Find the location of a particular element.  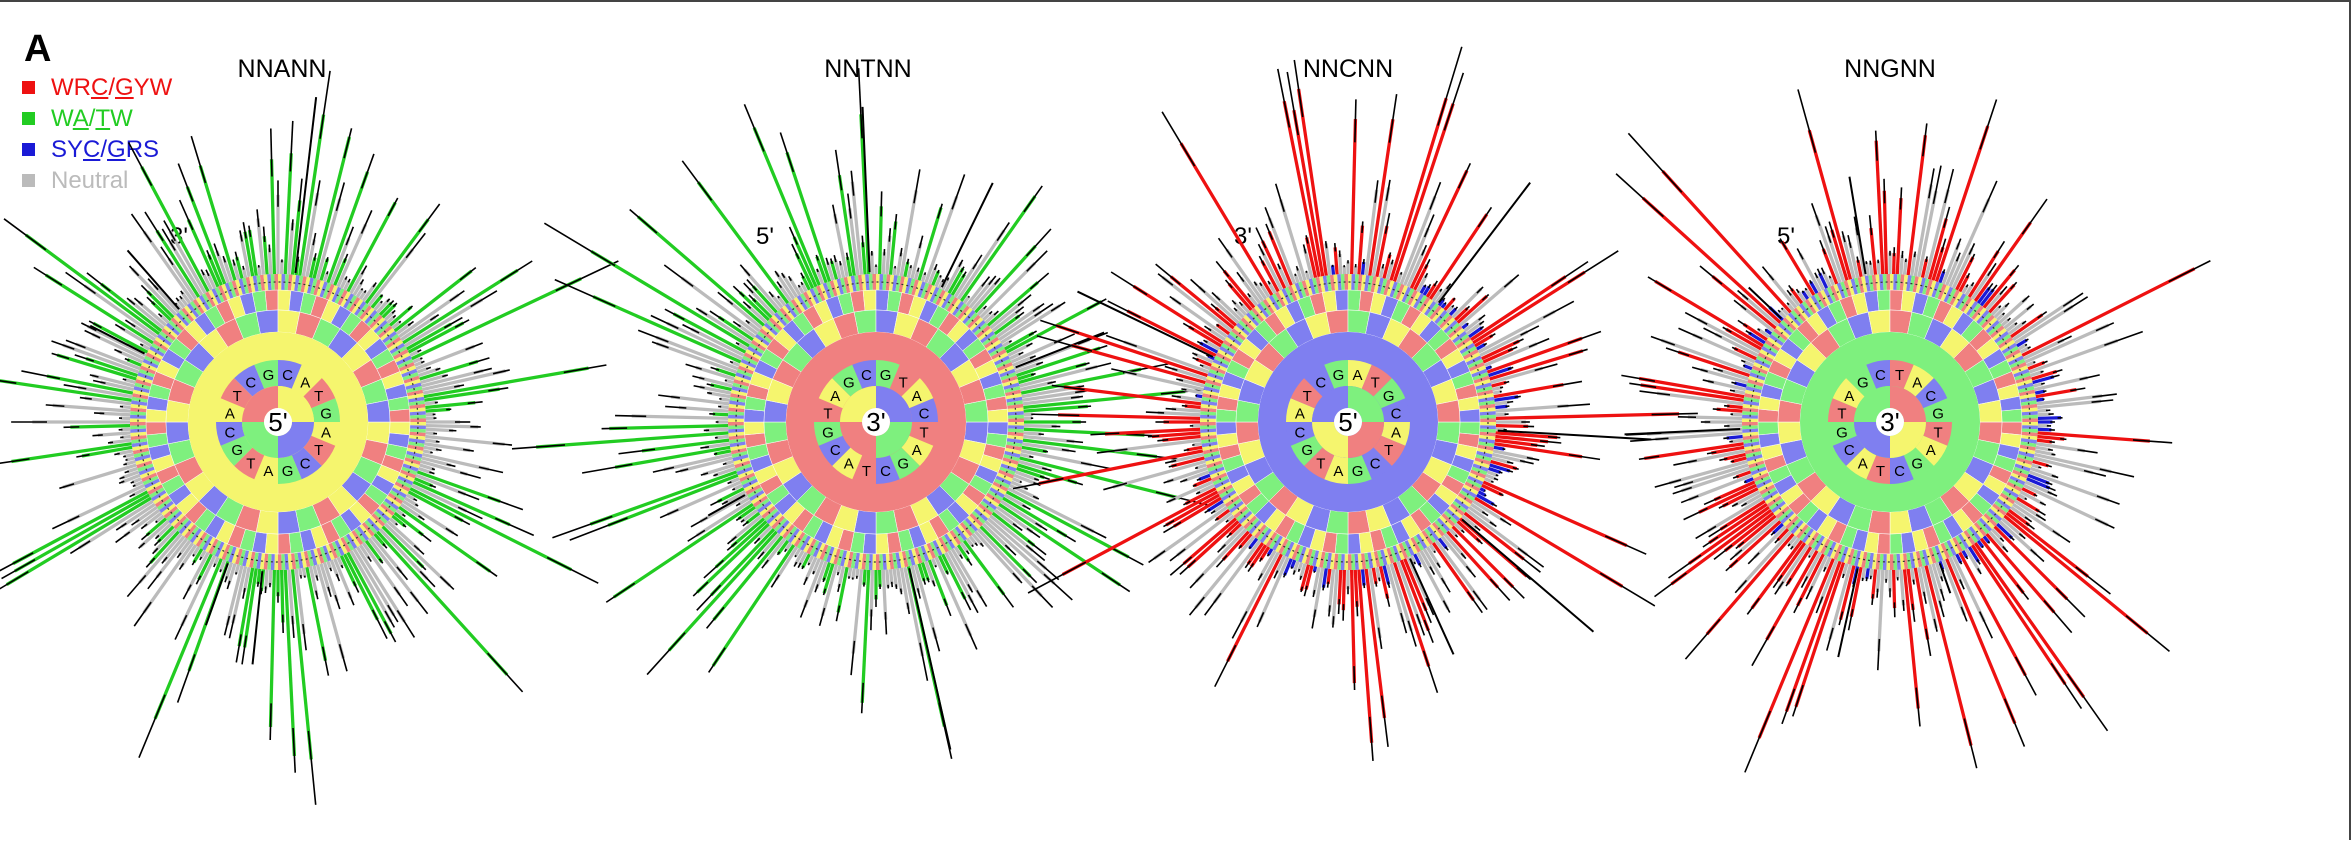

long-error-bar is located at coordinates (154, 279).